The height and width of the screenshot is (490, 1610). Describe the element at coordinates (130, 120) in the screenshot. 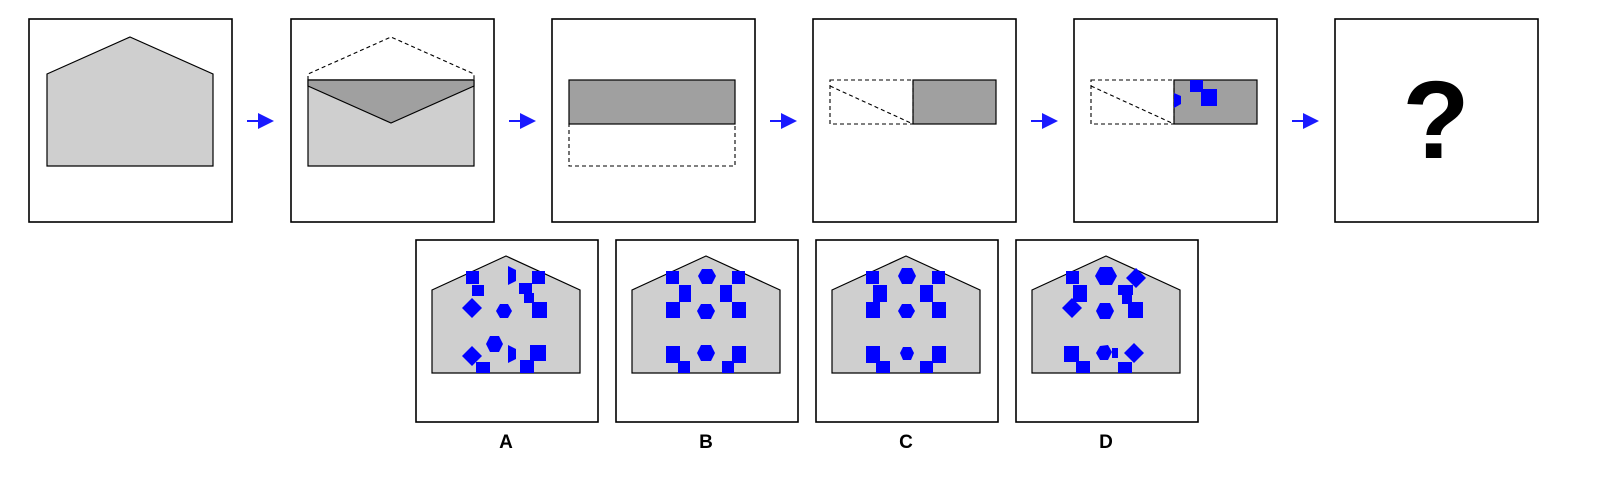

I see `step-1-panel` at that location.